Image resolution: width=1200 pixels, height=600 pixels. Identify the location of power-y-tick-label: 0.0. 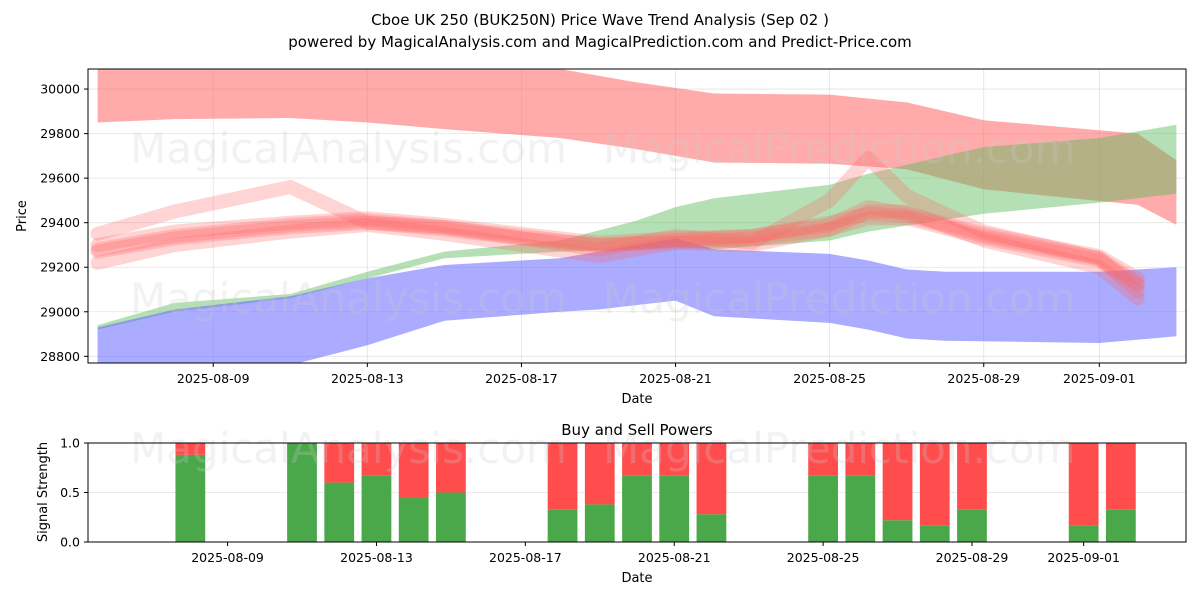
(70, 542).